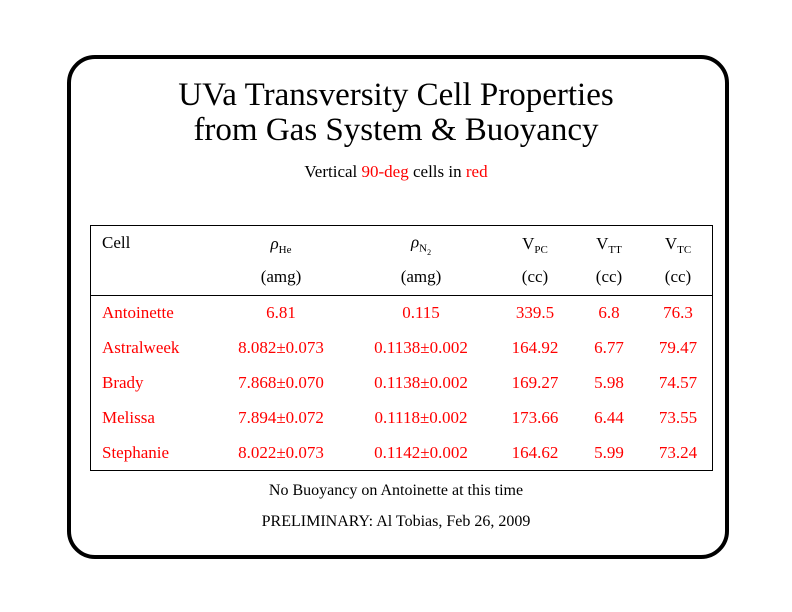 This screenshot has width=792, height=612. I want to click on header-symbol: Cell, so click(116, 242).